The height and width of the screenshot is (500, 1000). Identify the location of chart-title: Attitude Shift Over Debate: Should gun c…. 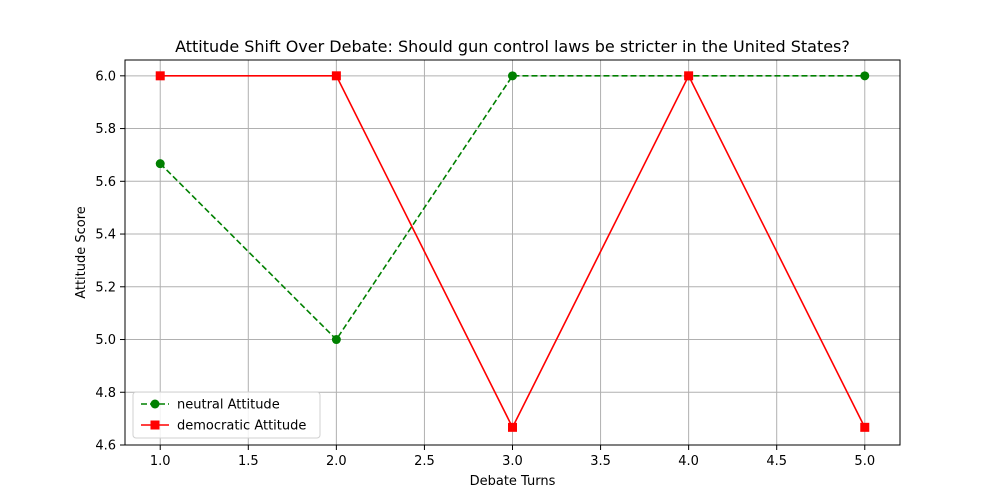
(512, 46).